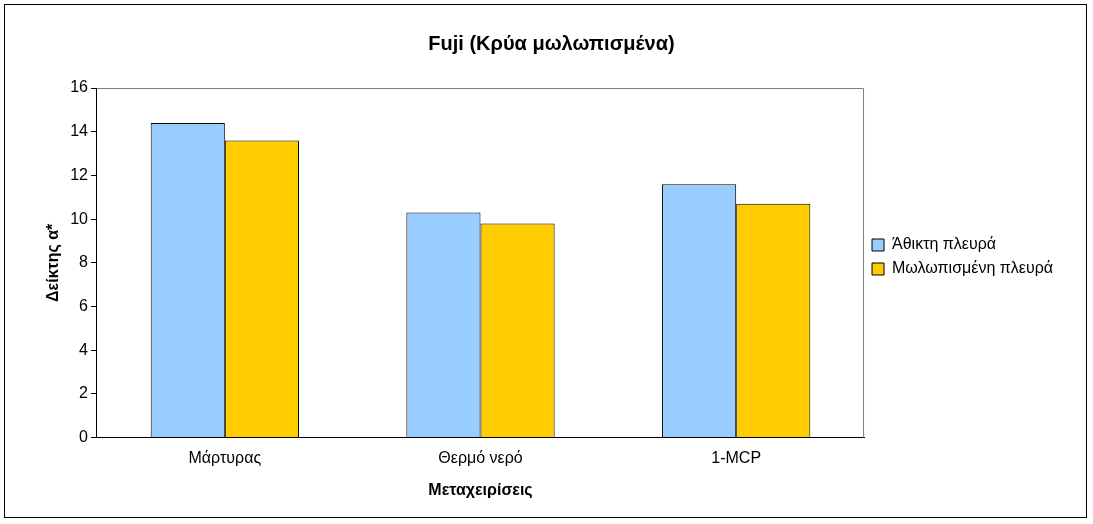  What do you see at coordinates (480, 489) in the screenshot?
I see `x-axis-title: Μεταχειρίσεις` at bounding box center [480, 489].